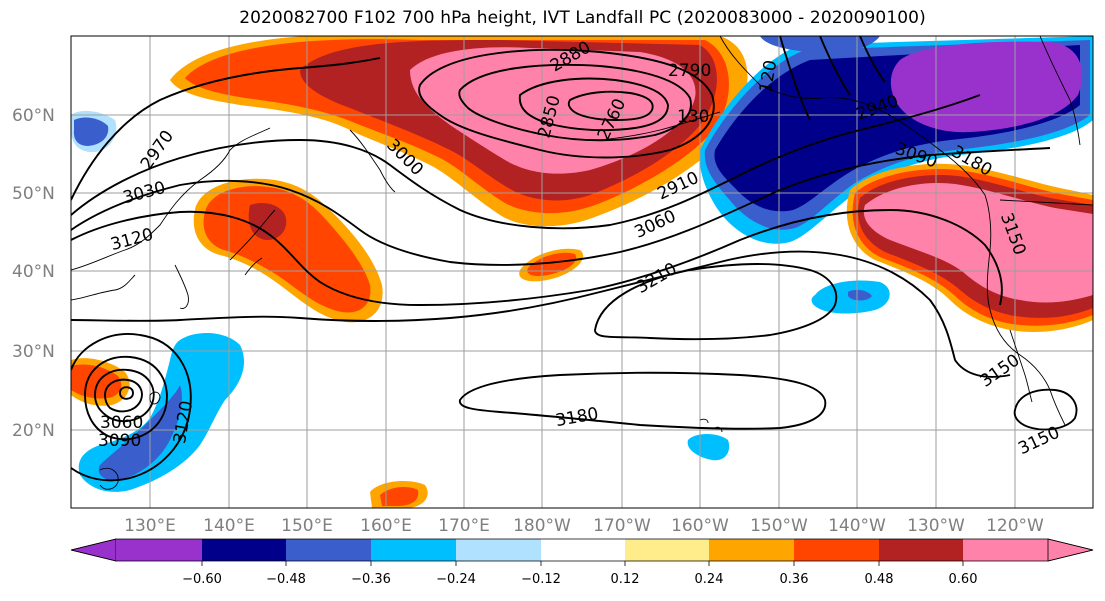 The image size is (1105, 601). I want to click on lon-label-120w: 120°W, so click(1015, 526).